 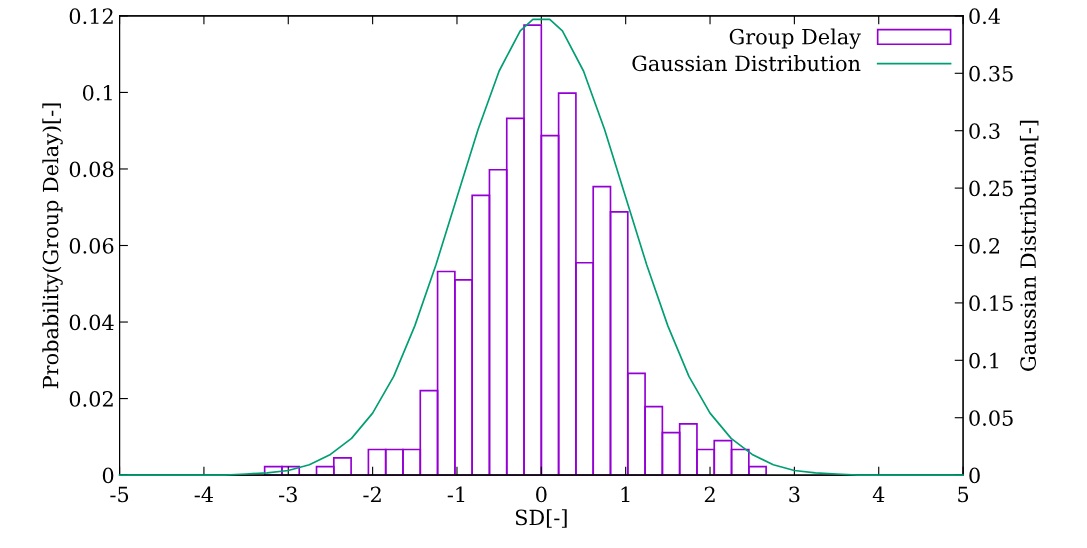 What do you see at coordinates (991, 418) in the screenshot?
I see `y2-tick-label: 0.05` at bounding box center [991, 418].